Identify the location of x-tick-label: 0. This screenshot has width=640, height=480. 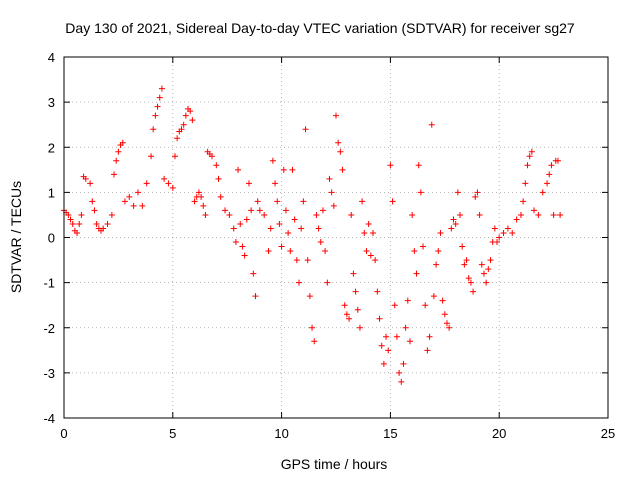
(63, 433).